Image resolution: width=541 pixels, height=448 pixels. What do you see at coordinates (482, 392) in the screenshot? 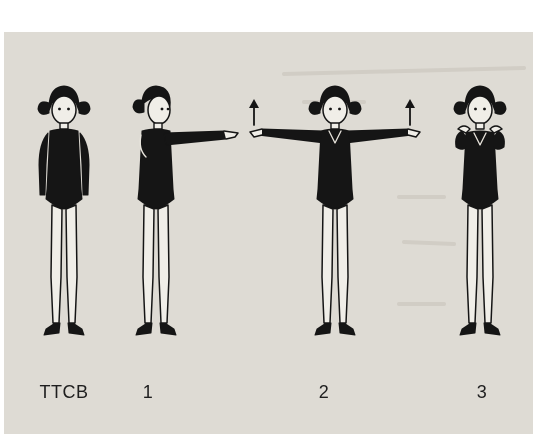
I see `figure-label-3: 3` at bounding box center [482, 392].